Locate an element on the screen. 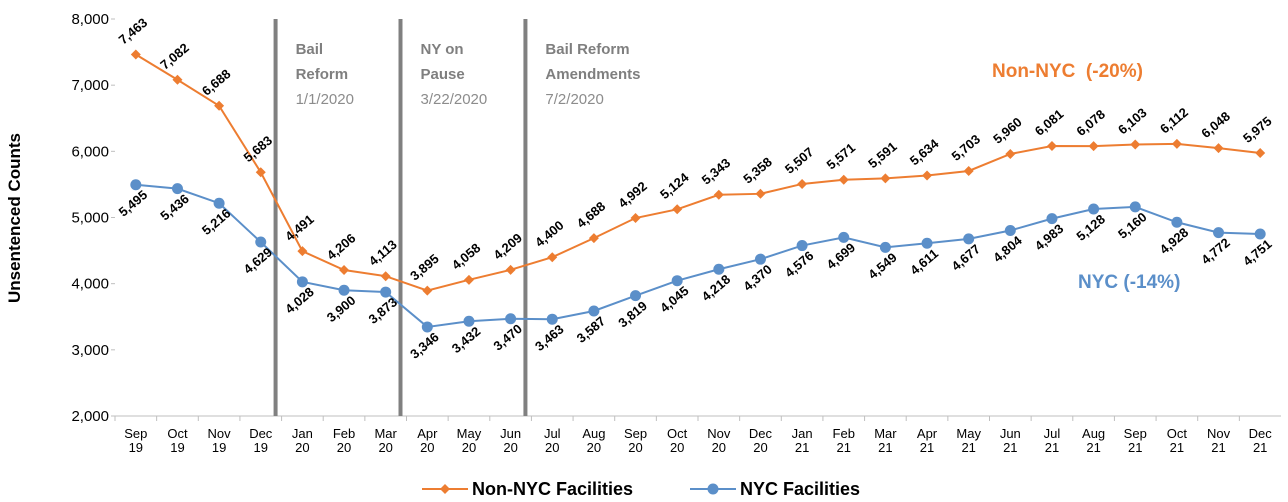  data-label: 4,611 is located at coordinates (924, 262).